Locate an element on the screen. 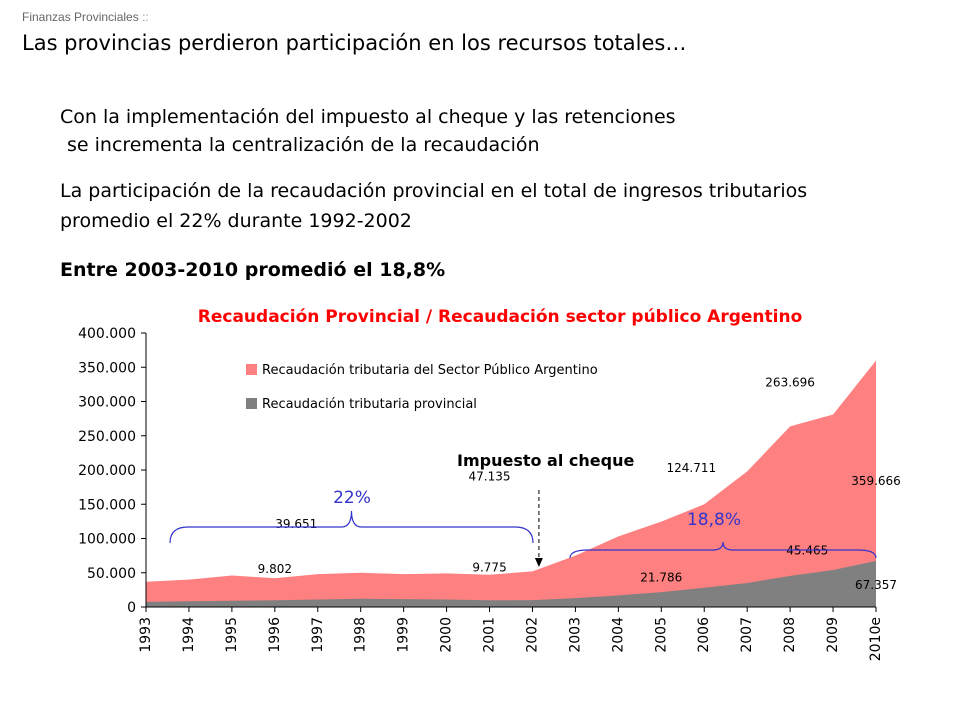  x-tick-label: 2006 is located at coordinates (704, 635).